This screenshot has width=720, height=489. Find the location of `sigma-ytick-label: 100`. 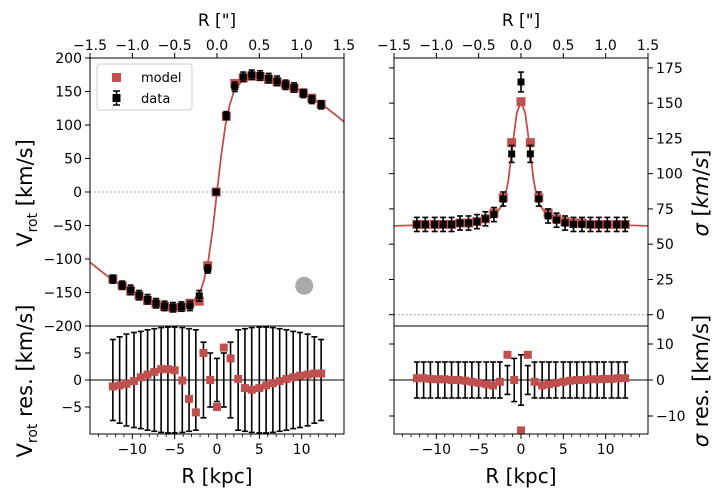

sigma-ytick-label: 100 is located at coordinates (669, 175).